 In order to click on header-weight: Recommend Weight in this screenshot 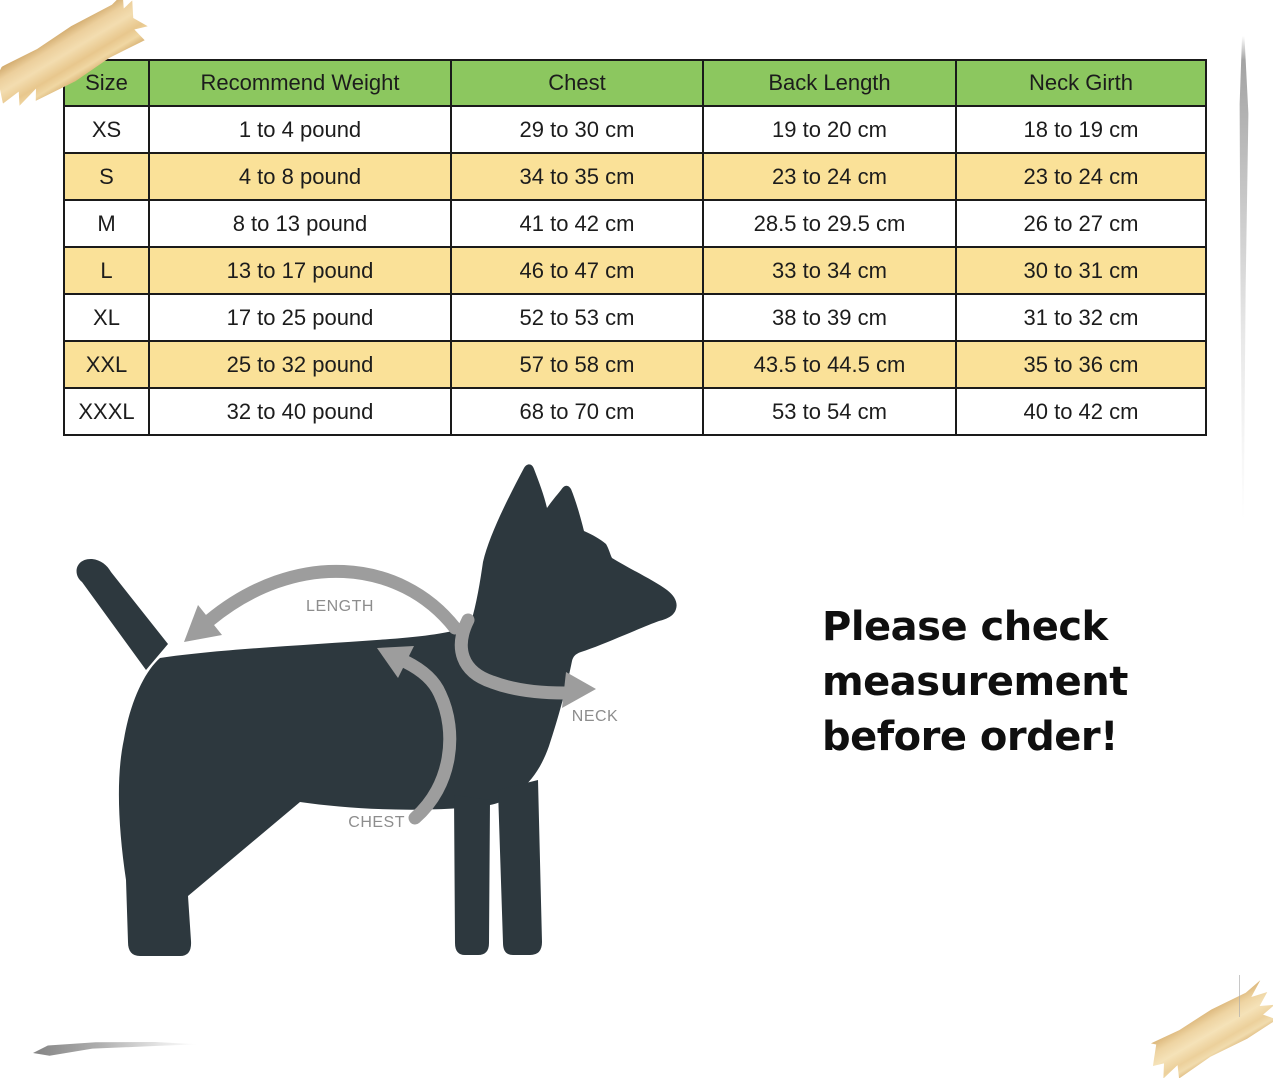, I will do `click(300, 83)`.